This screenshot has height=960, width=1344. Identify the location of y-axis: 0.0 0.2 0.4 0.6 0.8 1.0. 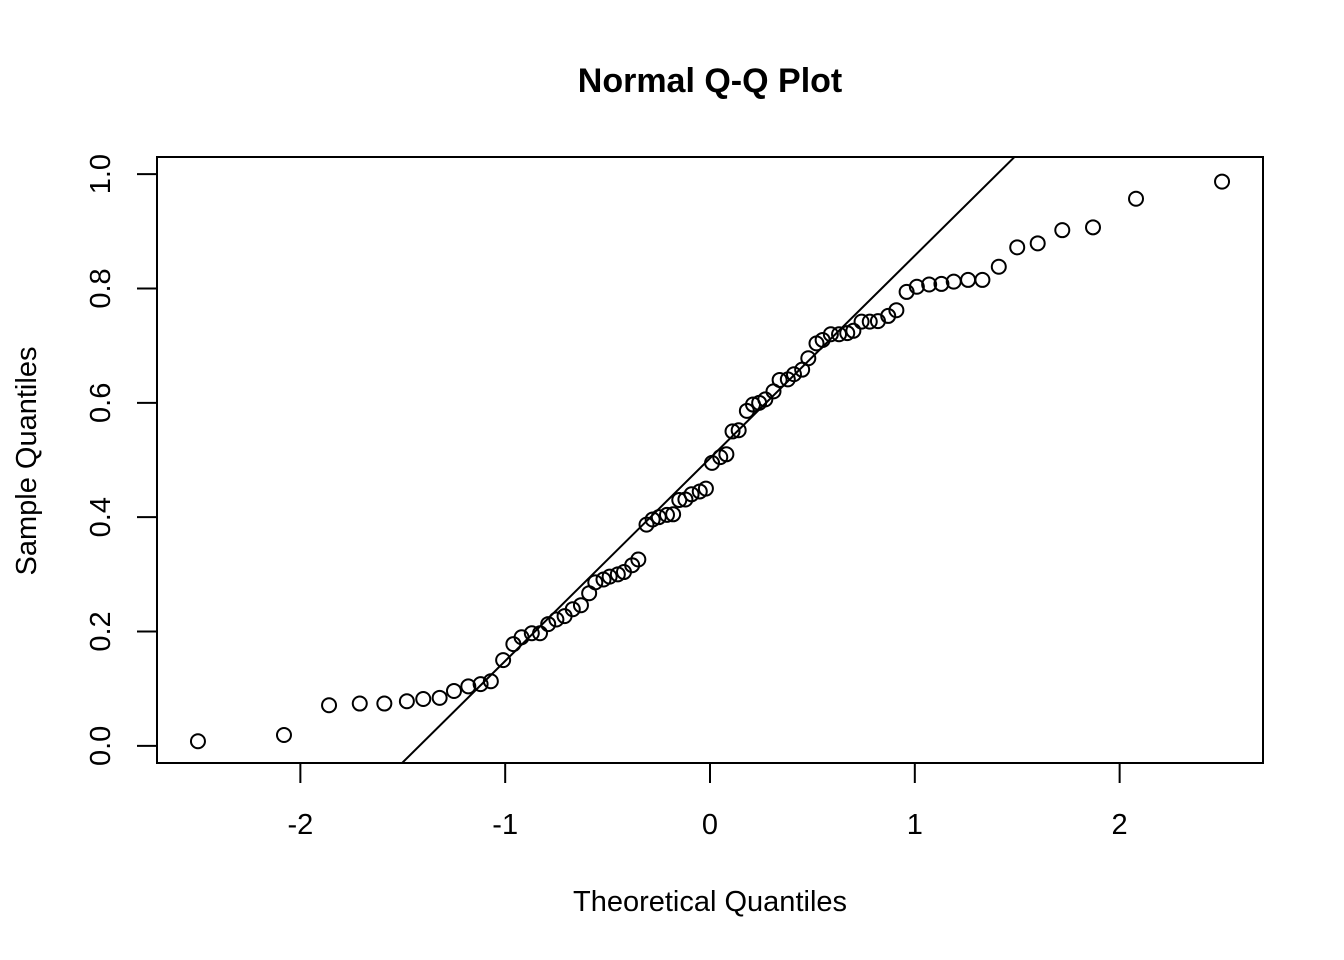
(121, 460).